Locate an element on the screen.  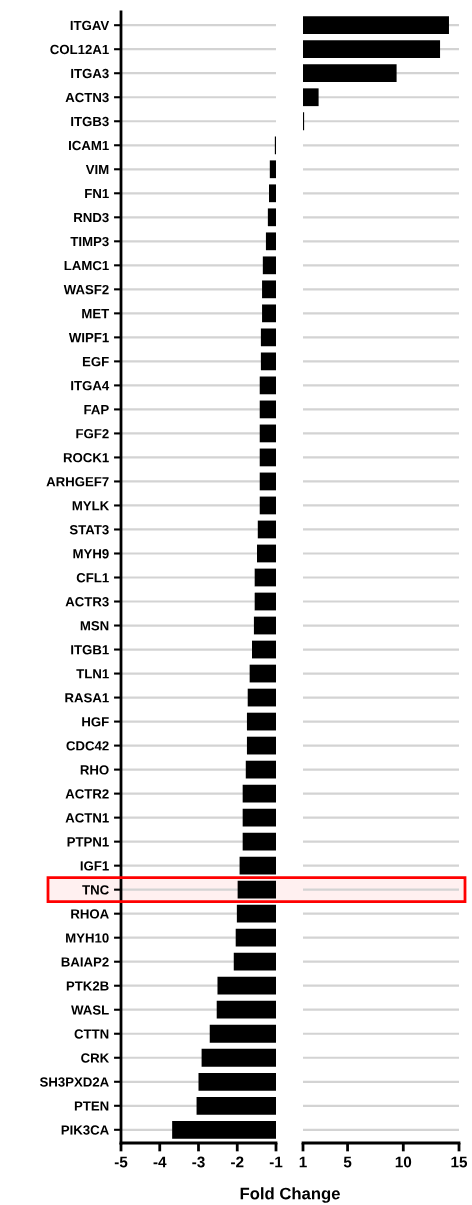
y-tick-label: RHOA is located at coordinates (90, 914).